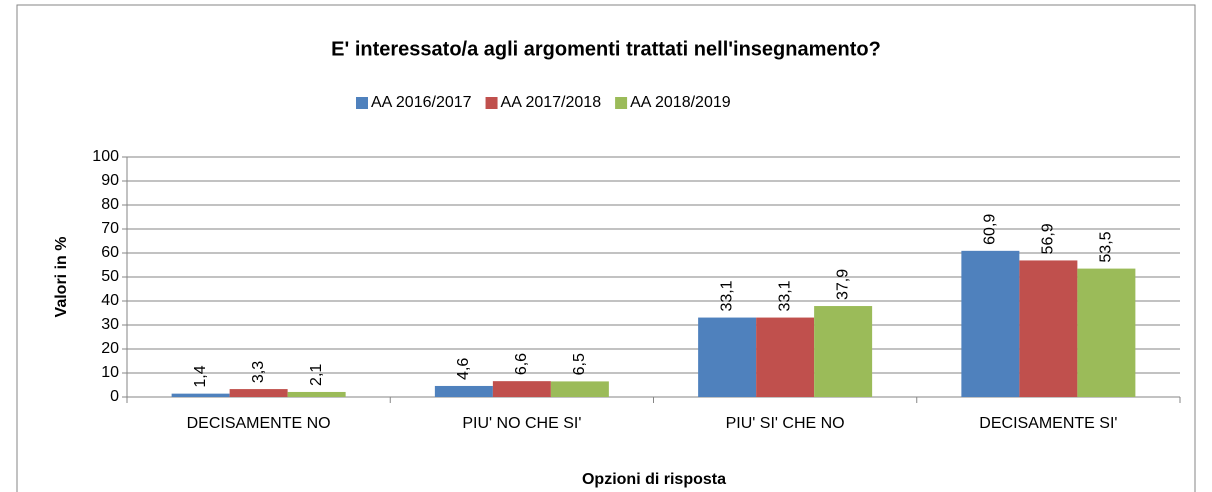 The height and width of the screenshot is (492, 1212). What do you see at coordinates (785, 423) in the screenshot?
I see `x-tick-label: PIU' SI' CHE NO` at bounding box center [785, 423].